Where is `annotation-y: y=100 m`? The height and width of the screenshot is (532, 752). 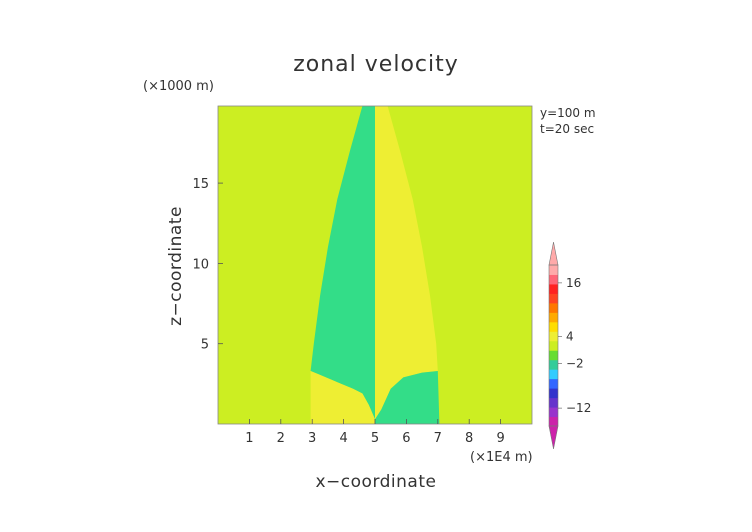
annotation-y: y=100 m is located at coordinates (568, 113).